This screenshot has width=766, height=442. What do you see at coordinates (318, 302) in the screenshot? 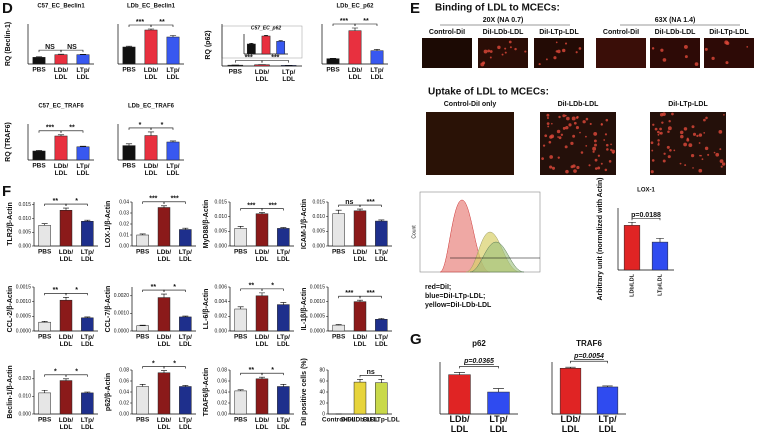
I see `y-tick-label: 0.0010` at bounding box center [318, 302].